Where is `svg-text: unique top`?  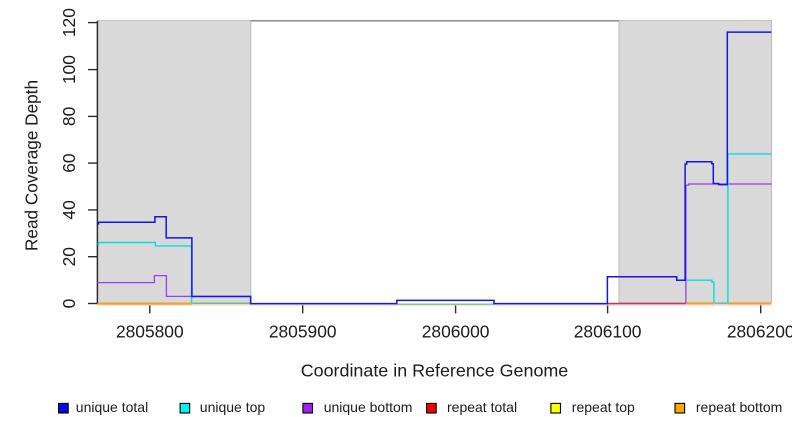 svg-text: unique top is located at coordinates (233, 407).